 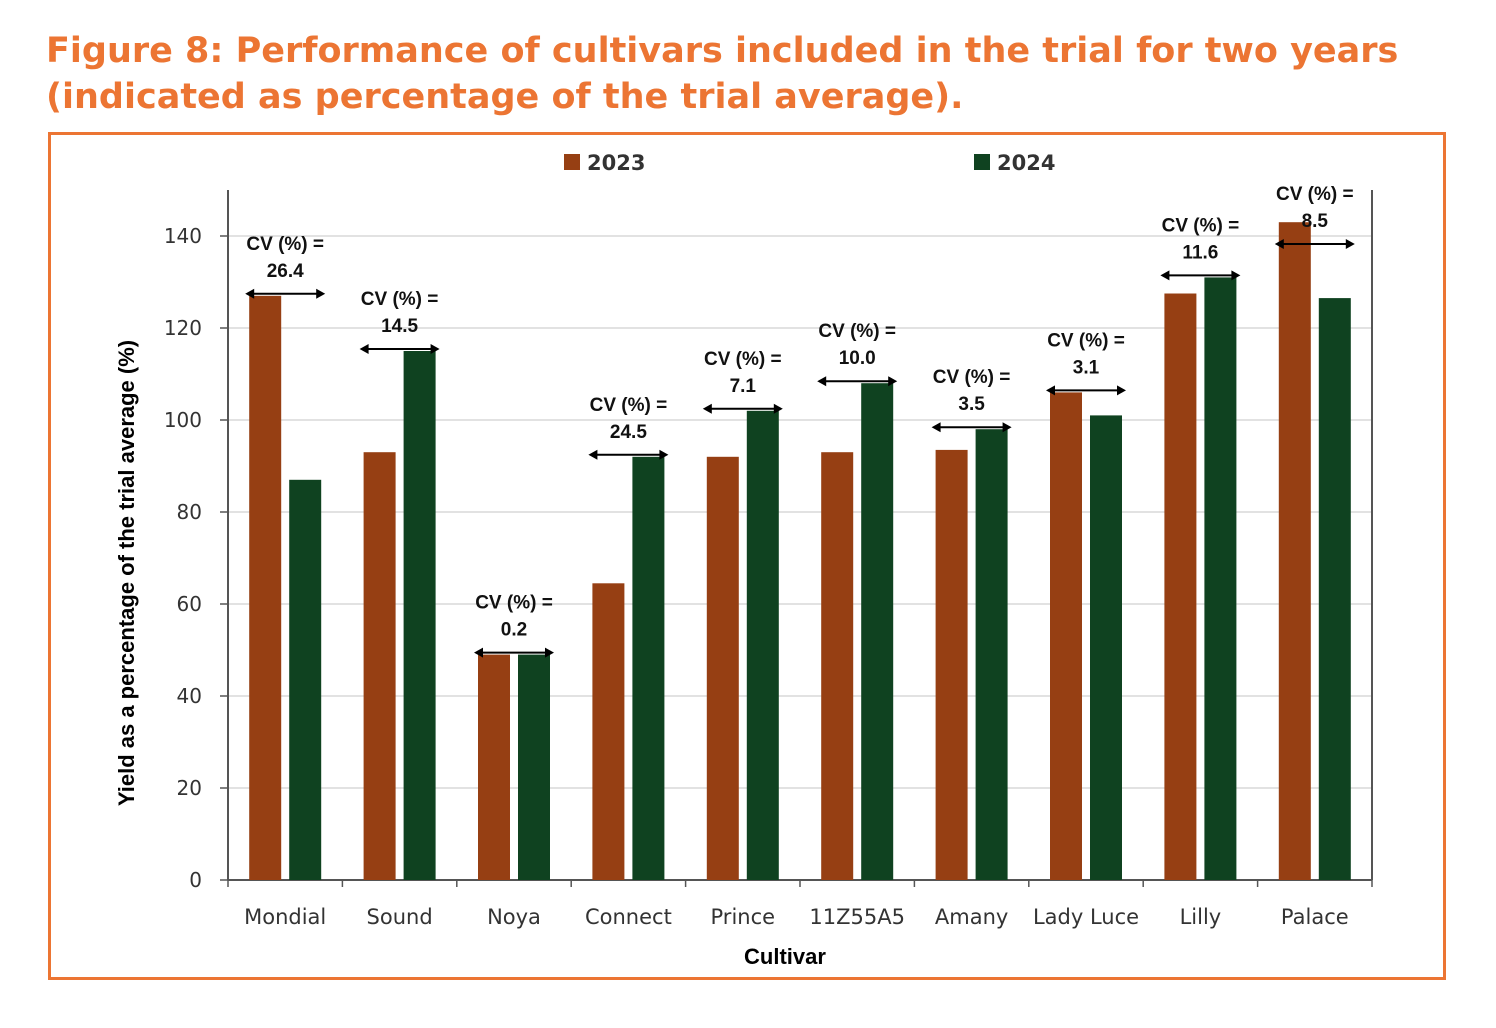 What do you see at coordinates (494, 767) in the screenshot?
I see `bar-2023-noya` at bounding box center [494, 767].